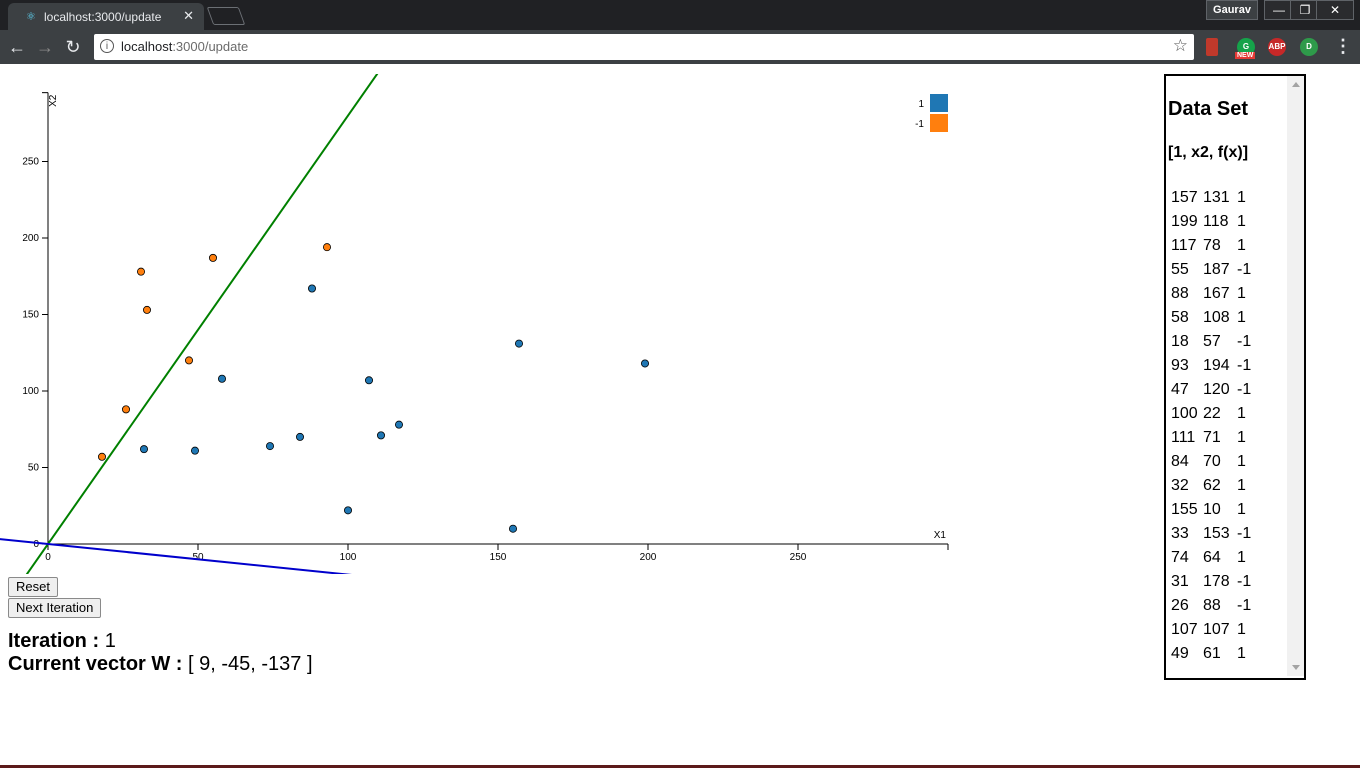 The width and height of the screenshot is (1360, 768). I want to click on reset-button: Reset, so click(33, 587).